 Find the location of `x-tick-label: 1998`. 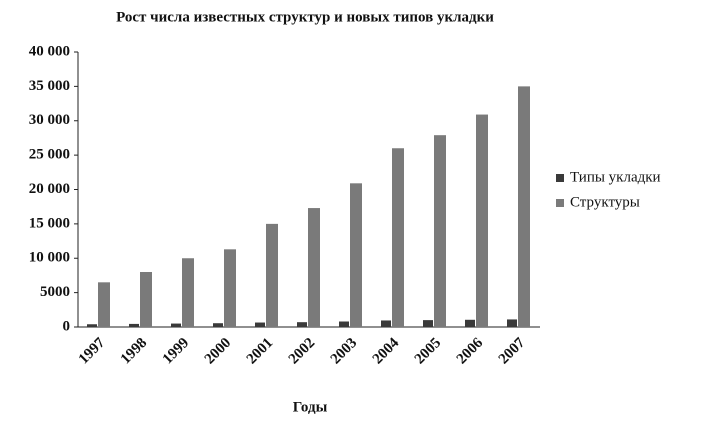

x-tick-label: 1998 is located at coordinates (134, 351).